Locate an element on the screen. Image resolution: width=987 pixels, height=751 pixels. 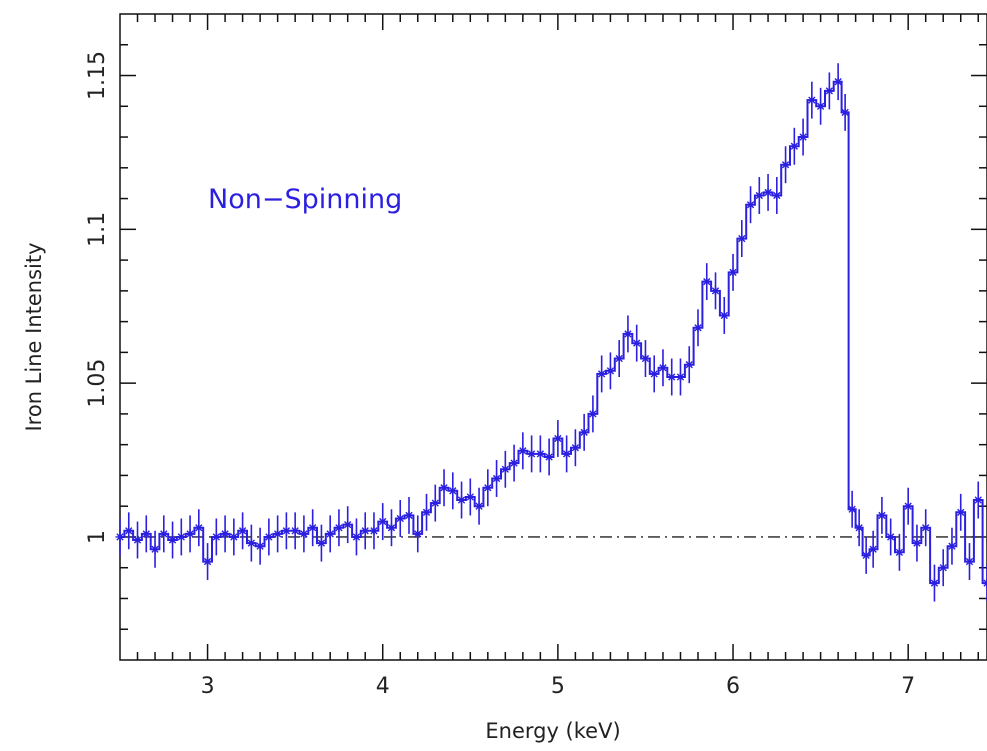
x-tick-label: 6 is located at coordinates (733, 686).